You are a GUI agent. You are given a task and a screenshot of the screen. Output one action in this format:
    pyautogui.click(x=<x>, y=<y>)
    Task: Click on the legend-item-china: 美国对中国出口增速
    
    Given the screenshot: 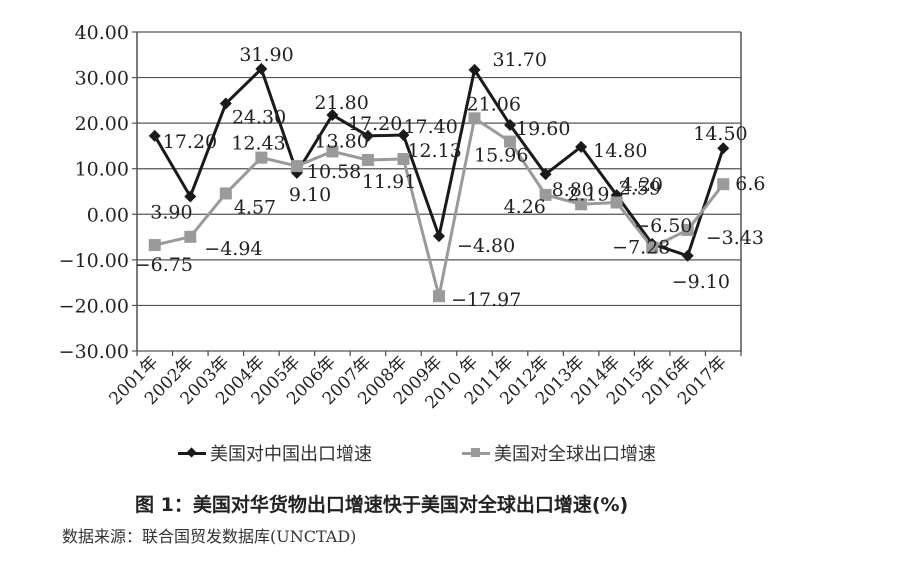 What is the action you would take?
    pyautogui.click(x=275, y=453)
    